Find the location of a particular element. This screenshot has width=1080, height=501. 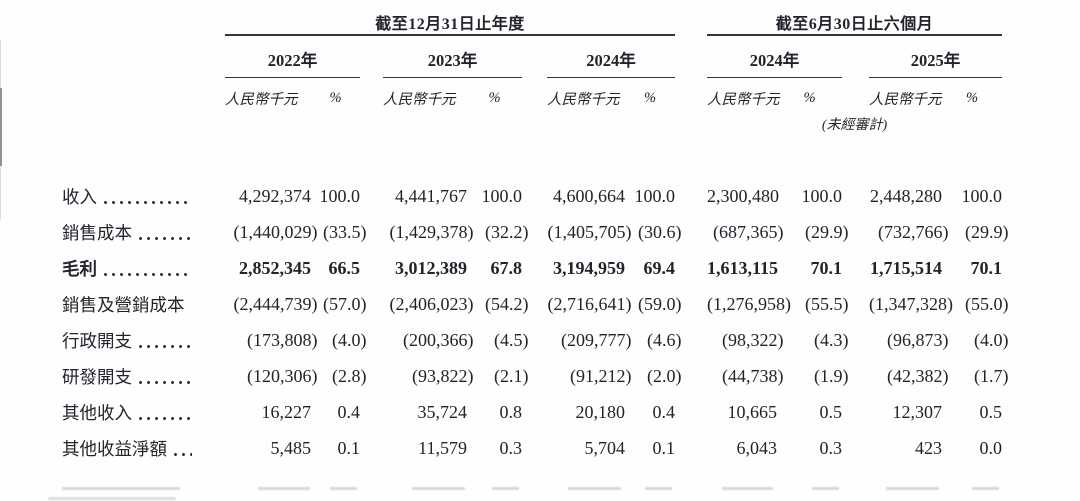

year-header-2024: 2024年 is located at coordinates (611, 56).